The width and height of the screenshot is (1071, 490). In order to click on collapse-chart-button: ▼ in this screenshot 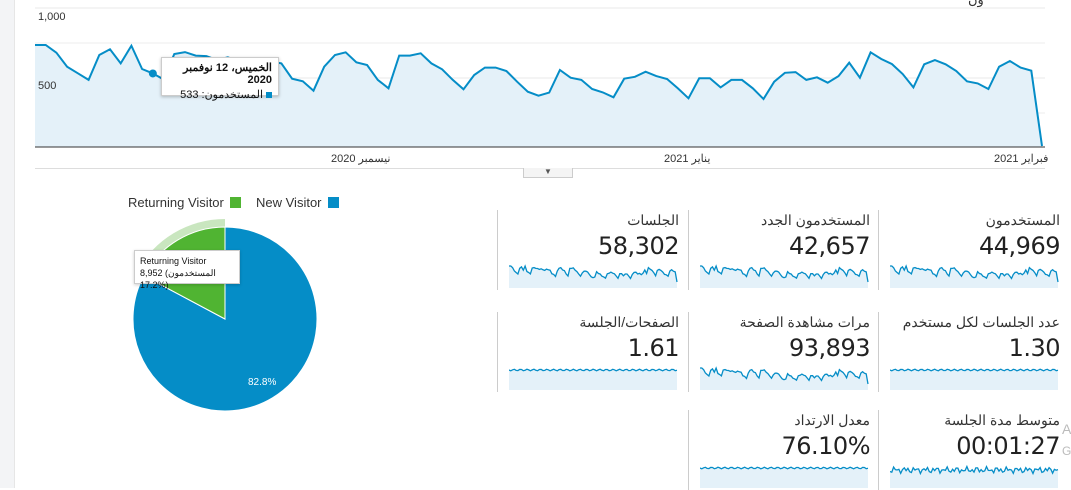, I will do `click(548, 173)`.